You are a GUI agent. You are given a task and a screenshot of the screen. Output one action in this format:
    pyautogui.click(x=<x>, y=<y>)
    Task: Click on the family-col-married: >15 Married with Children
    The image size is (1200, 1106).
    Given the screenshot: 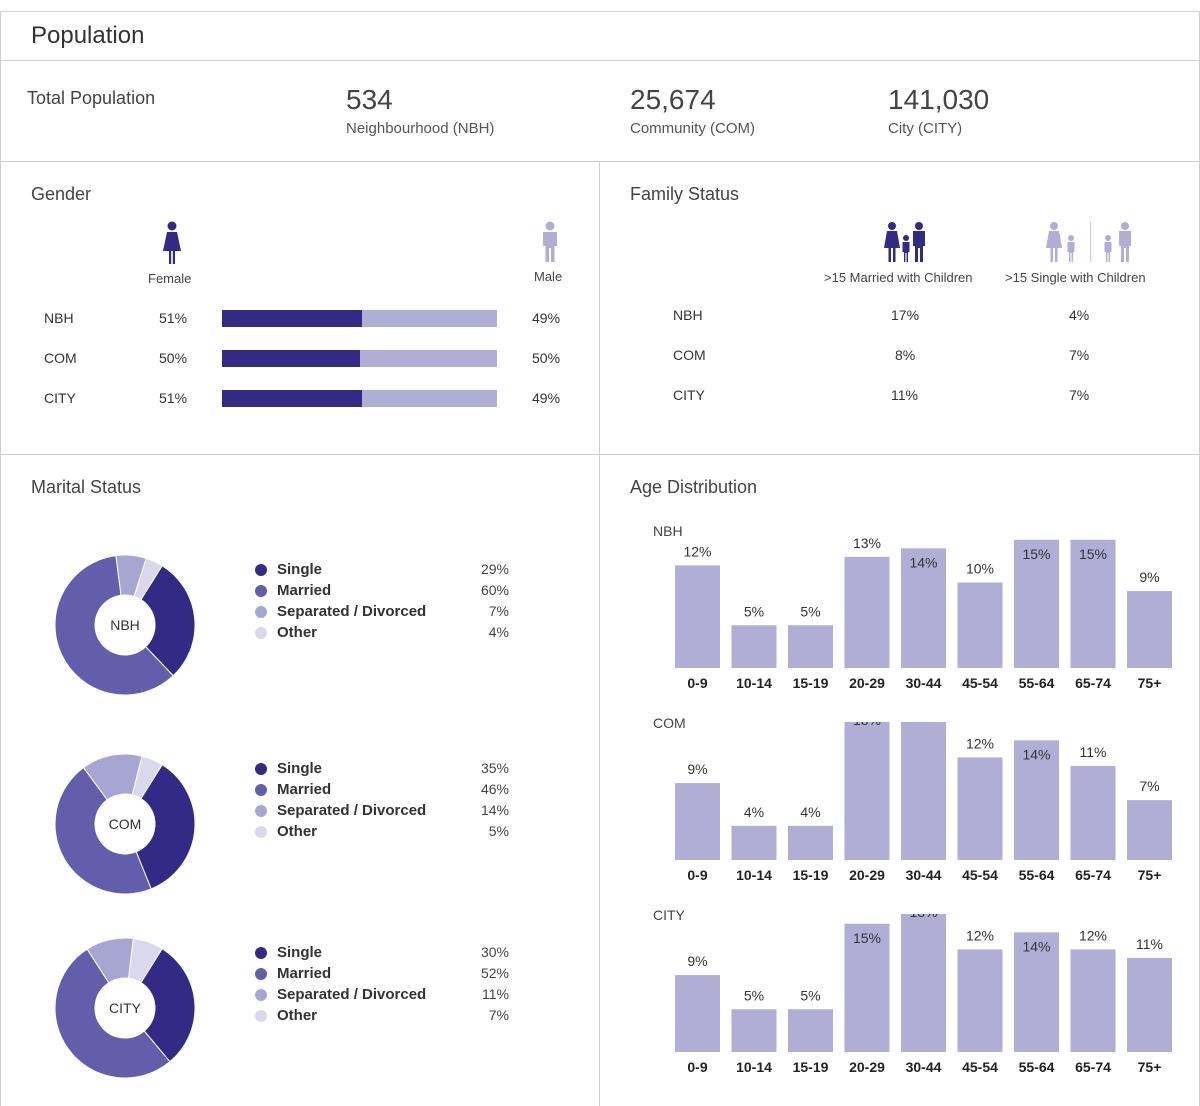 What is the action you would take?
    pyautogui.click(x=898, y=277)
    